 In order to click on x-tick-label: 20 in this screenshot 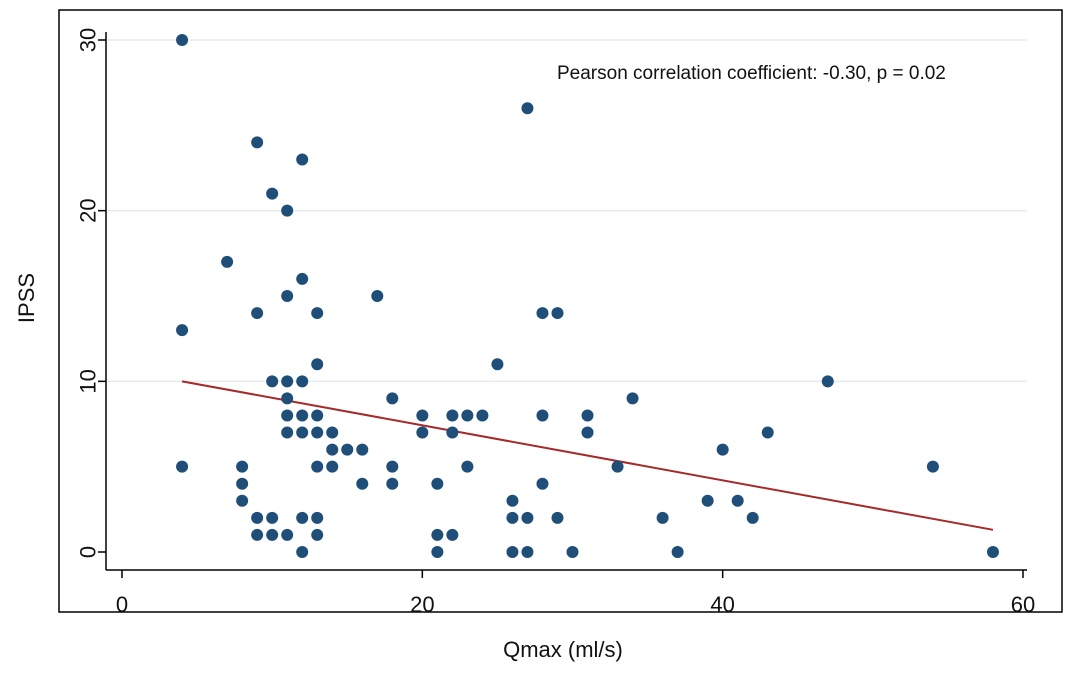, I will do `click(422, 604)`.